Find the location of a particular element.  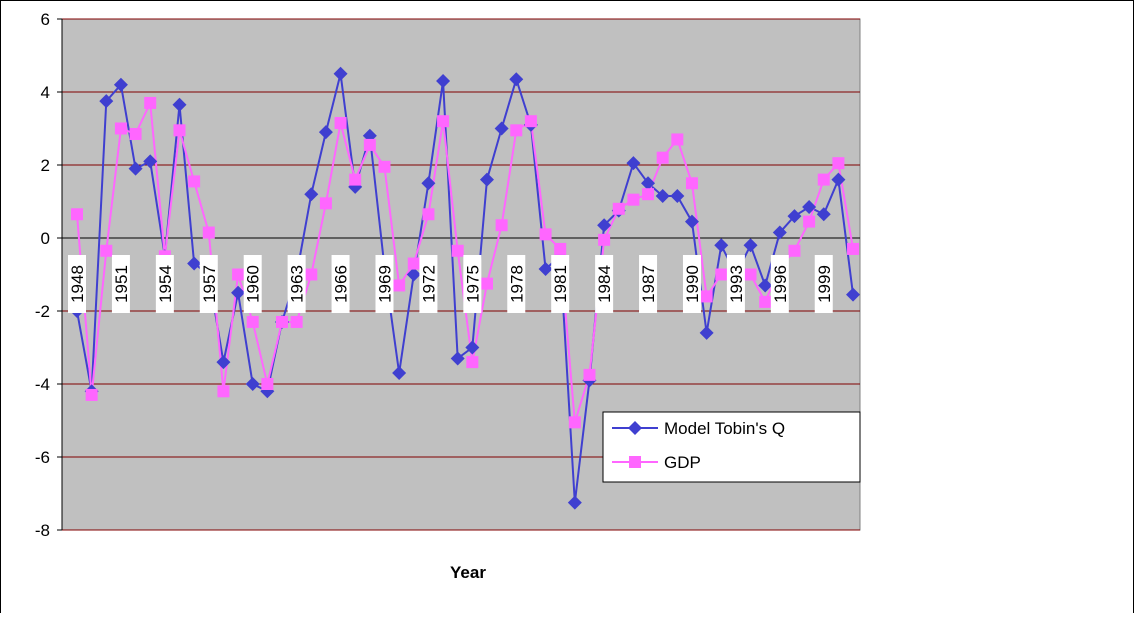

legend-marker is located at coordinates (635, 462).